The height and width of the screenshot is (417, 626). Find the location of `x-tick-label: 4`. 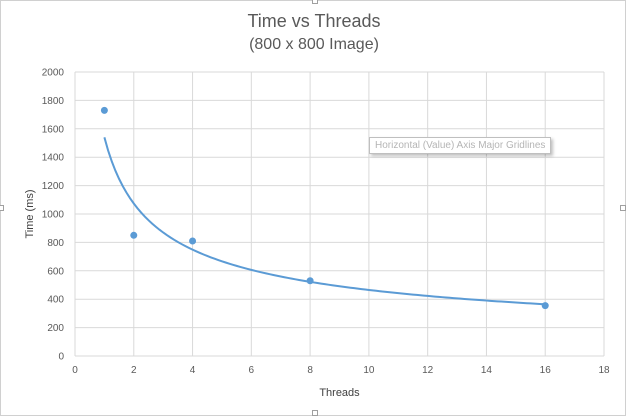

x-tick-label: 4 is located at coordinates (193, 370).